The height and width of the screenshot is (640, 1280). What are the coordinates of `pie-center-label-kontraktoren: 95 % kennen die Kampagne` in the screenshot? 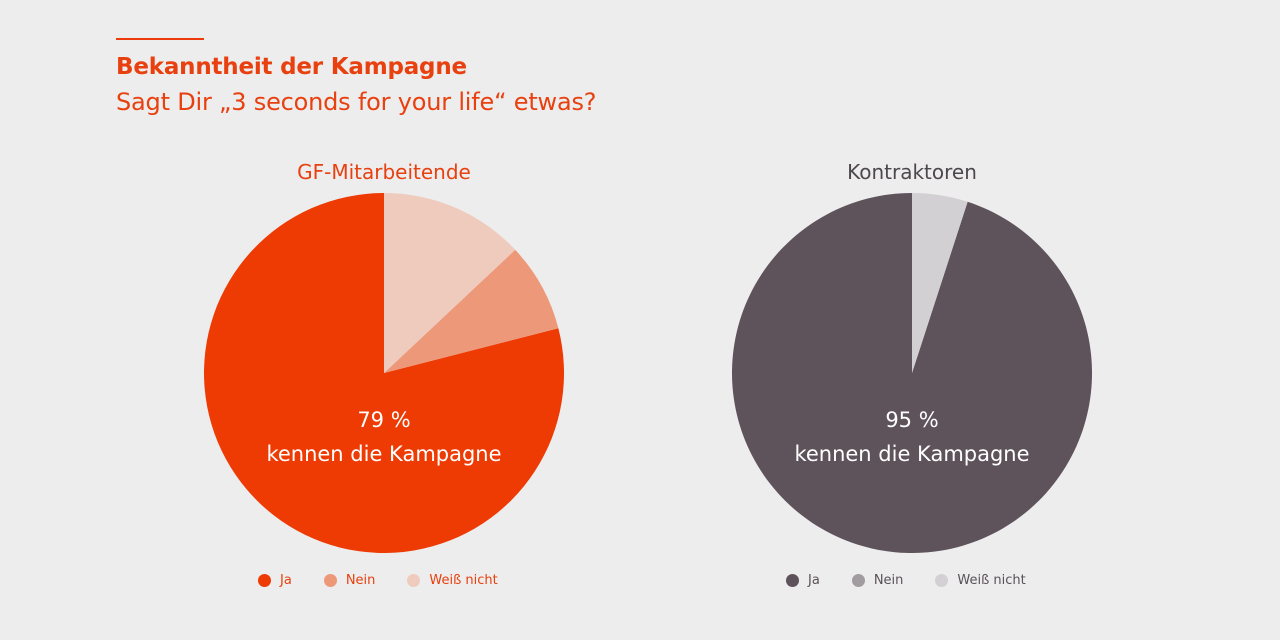 It's located at (912, 437).